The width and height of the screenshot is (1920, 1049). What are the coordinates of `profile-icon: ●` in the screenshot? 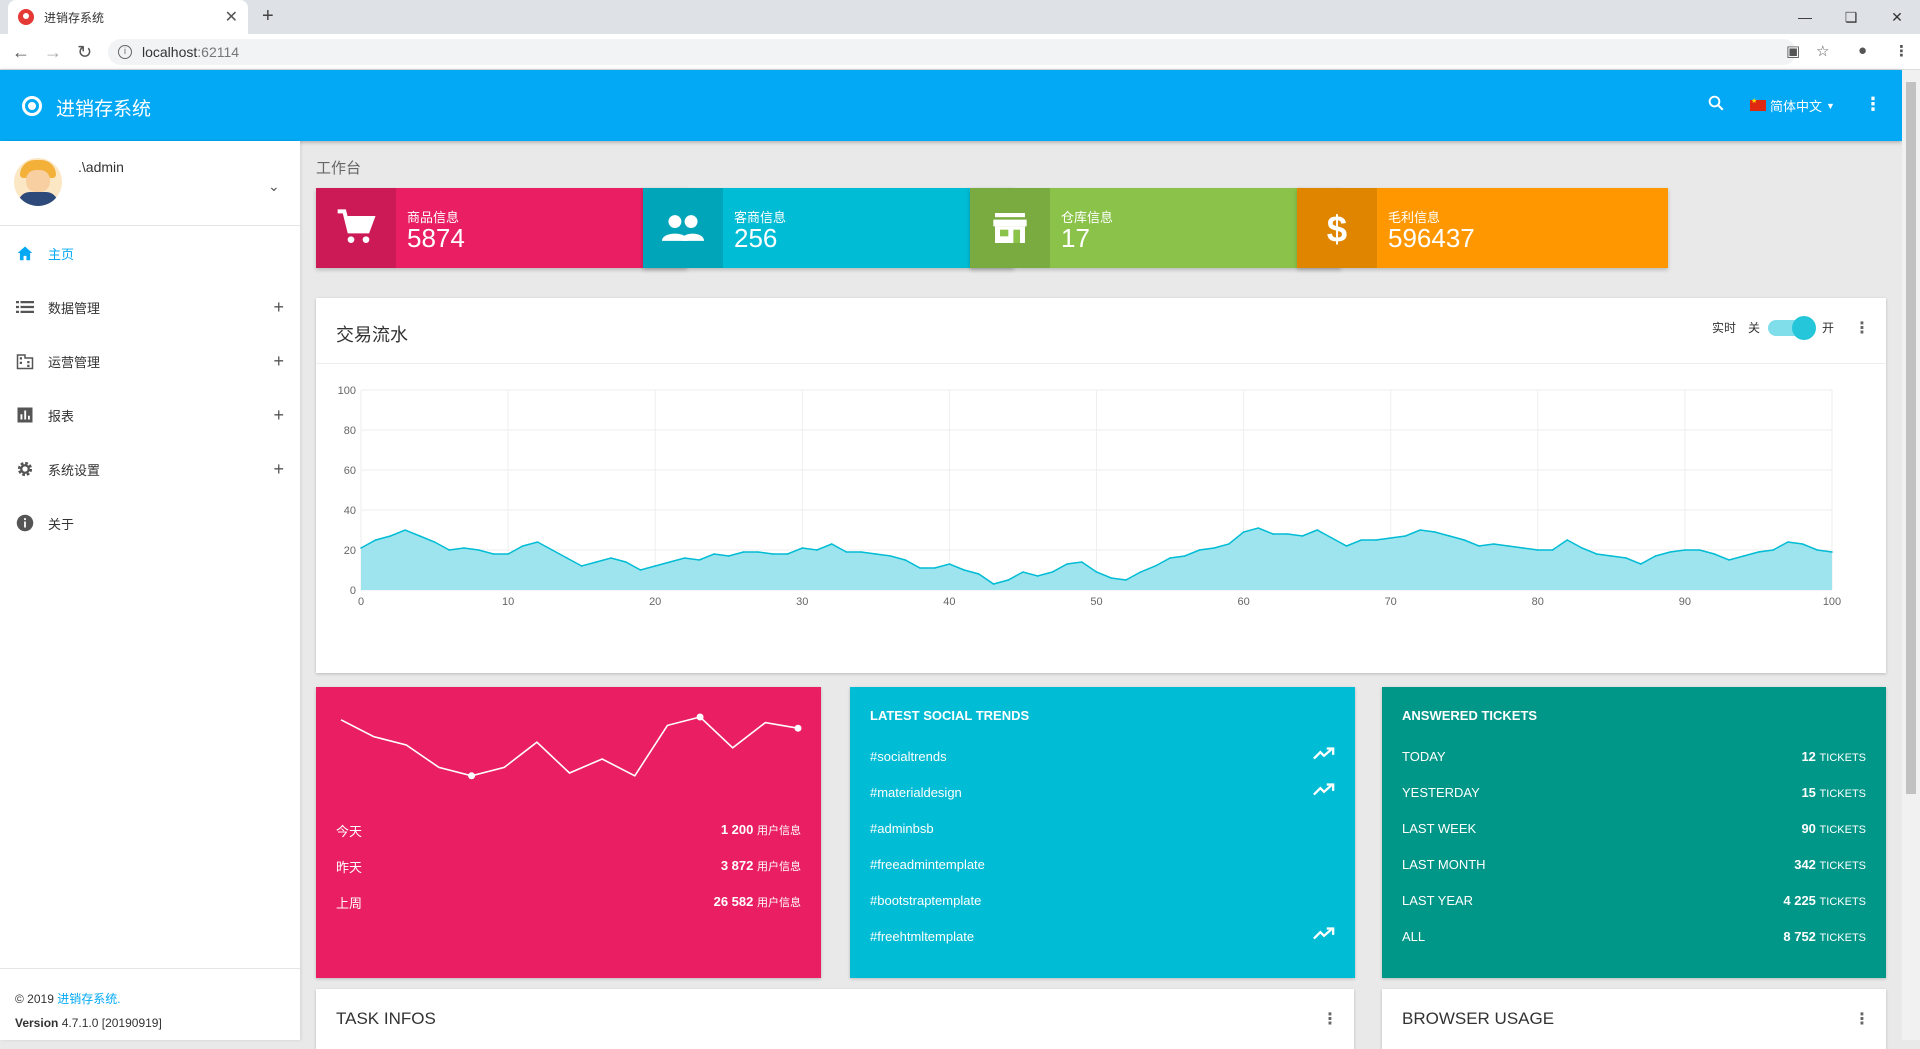 It's located at (1863, 50).